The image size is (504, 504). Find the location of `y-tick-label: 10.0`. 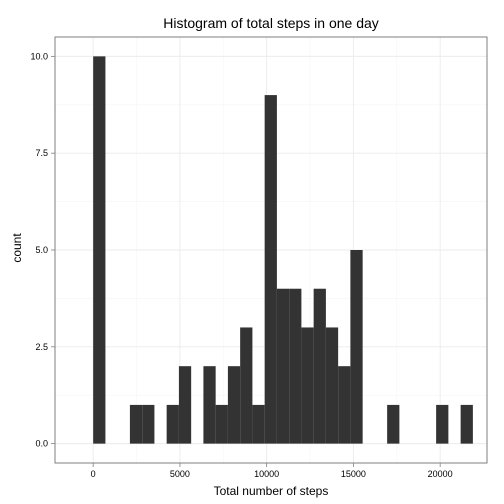

y-tick-label: 10.0 is located at coordinates (39, 56).